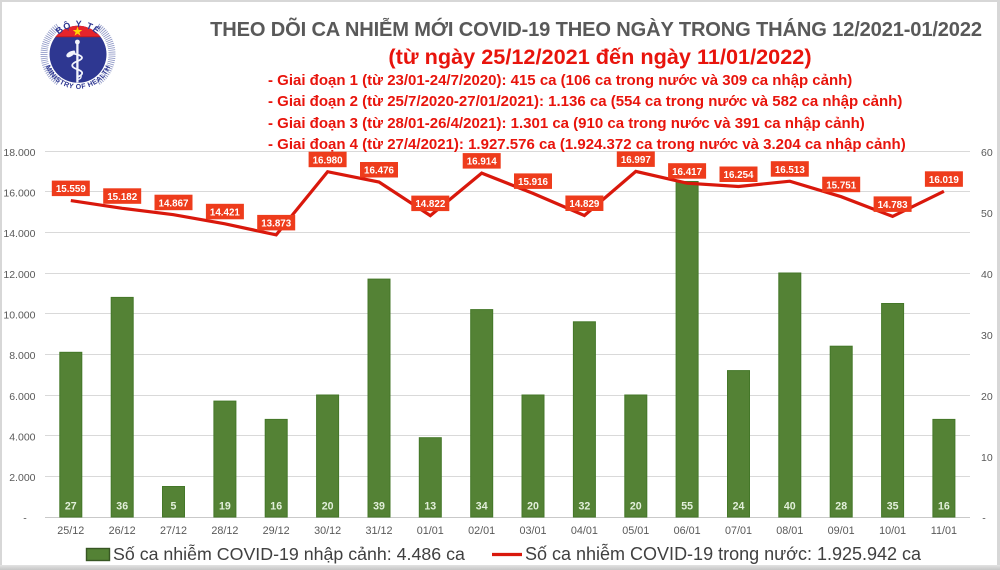 This screenshot has width=1000, height=570. What do you see at coordinates (276, 531) in the screenshot?
I see `svg-text: 29/12` at bounding box center [276, 531].